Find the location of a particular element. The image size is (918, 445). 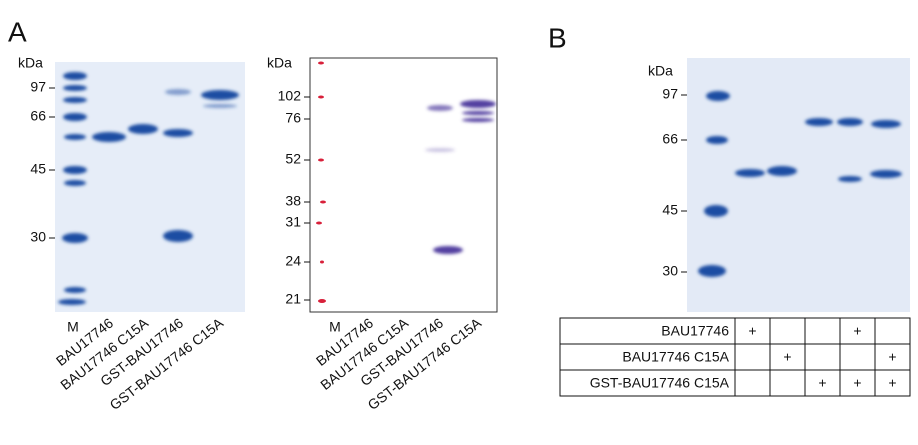

marker-label: 24 is located at coordinates (293, 261).